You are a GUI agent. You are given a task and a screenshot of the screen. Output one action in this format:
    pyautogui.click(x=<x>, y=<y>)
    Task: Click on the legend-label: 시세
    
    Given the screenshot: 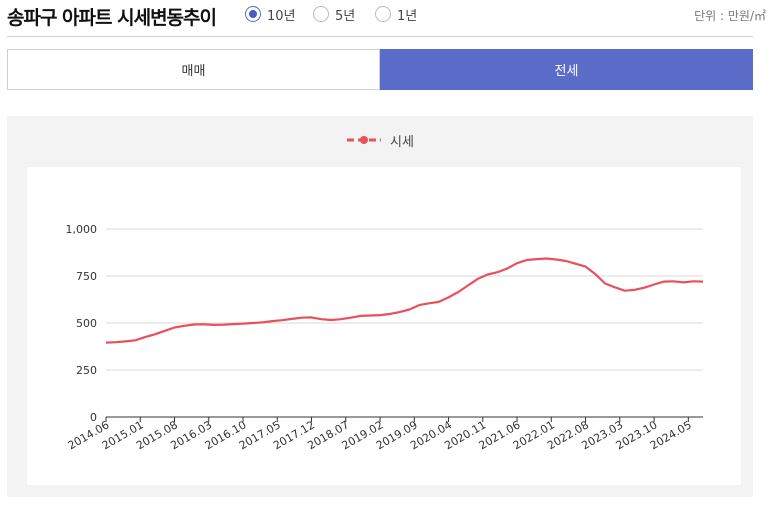 What is the action you would take?
    pyautogui.click(x=402, y=142)
    